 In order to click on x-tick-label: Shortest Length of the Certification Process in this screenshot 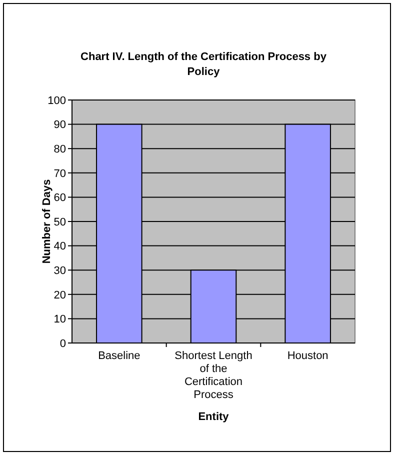, I will do `click(213, 375)`.